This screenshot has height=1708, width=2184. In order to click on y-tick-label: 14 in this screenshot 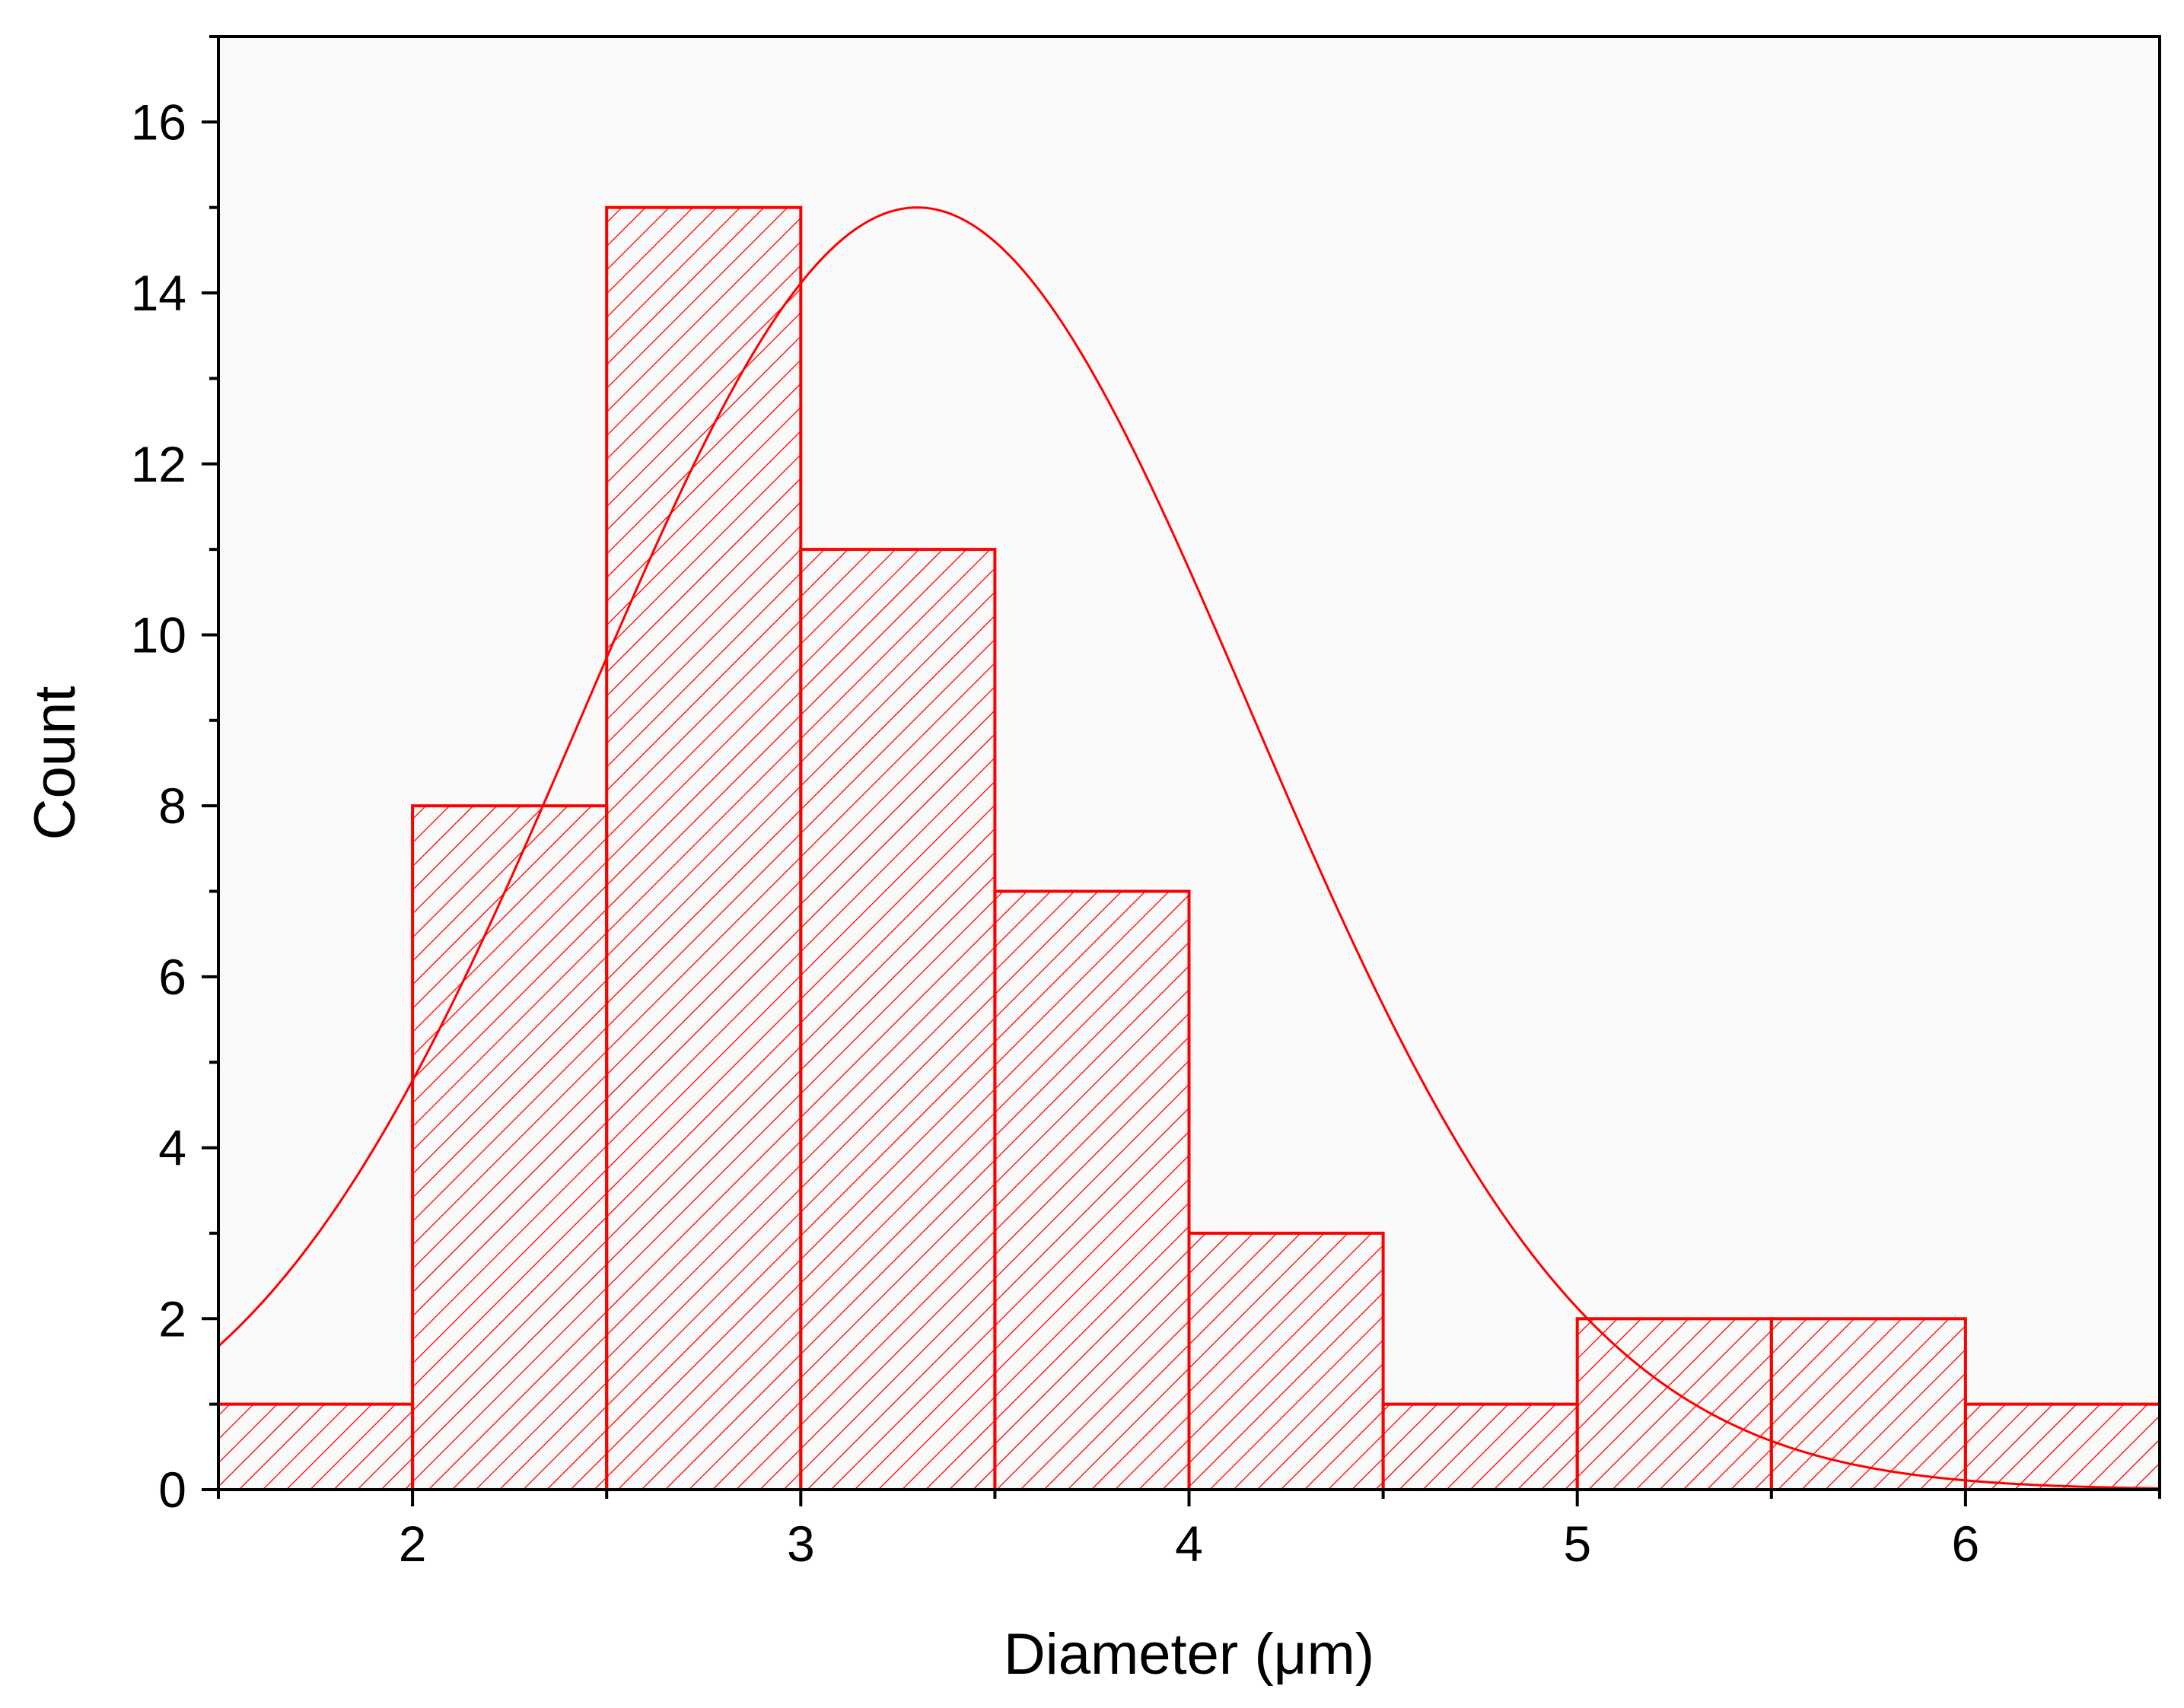, I will do `click(158, 293)`.